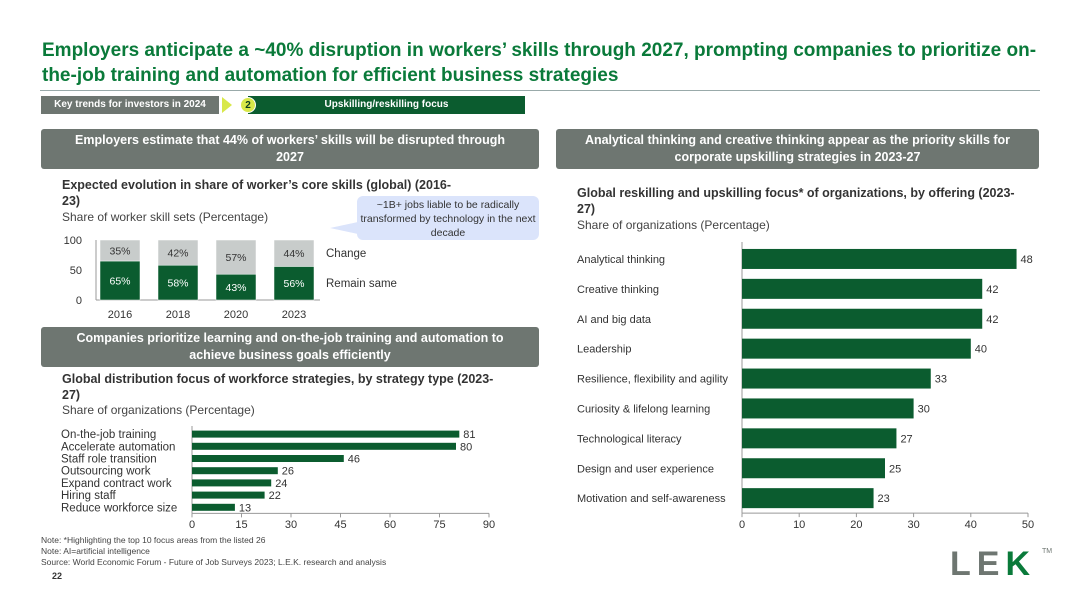 Image resolution: width=1080 pixels, height=608 pixels. What do you see at coordinates (73, 241) in the screenshot?
I see `y-tick-label: 100` at bounding box center [73, 241].